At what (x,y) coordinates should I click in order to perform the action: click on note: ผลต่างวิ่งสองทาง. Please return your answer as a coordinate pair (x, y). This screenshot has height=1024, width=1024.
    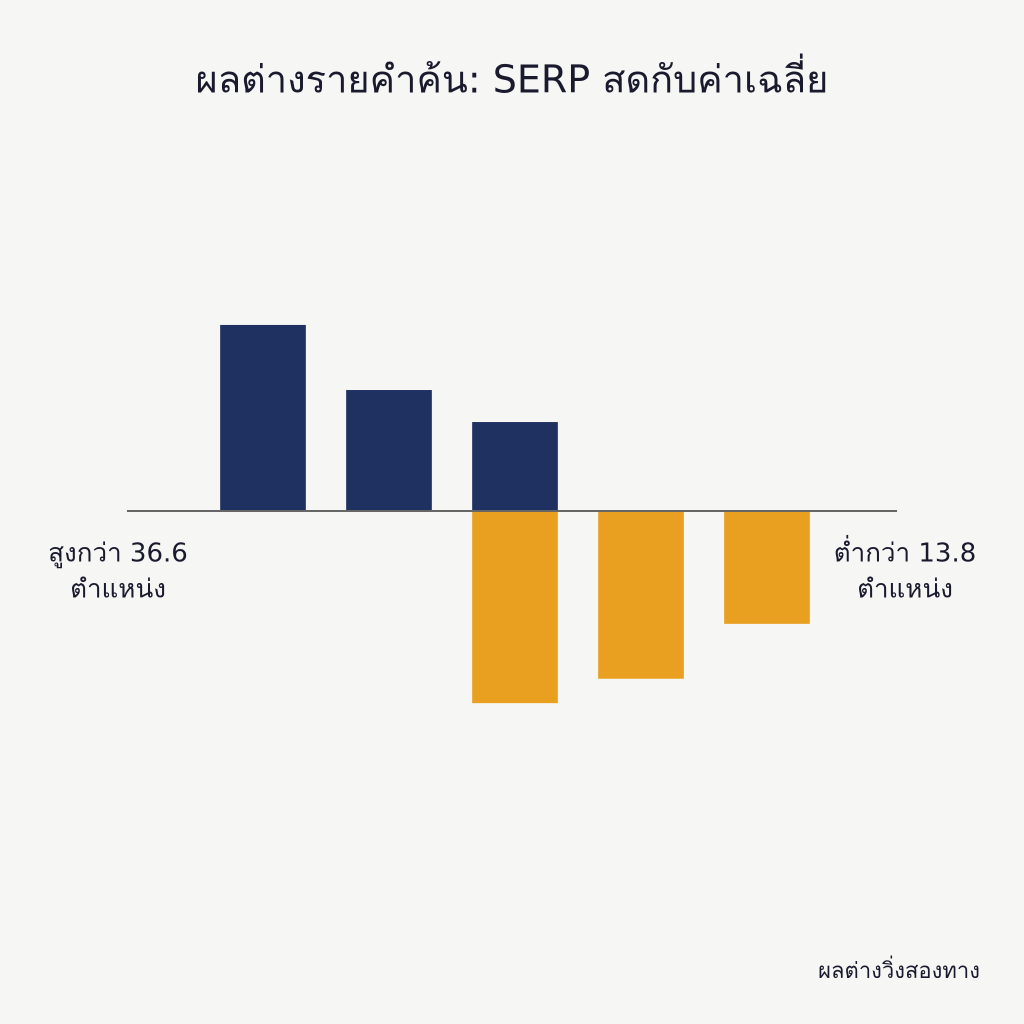
    Looking at the image, I should click on (899, 969).